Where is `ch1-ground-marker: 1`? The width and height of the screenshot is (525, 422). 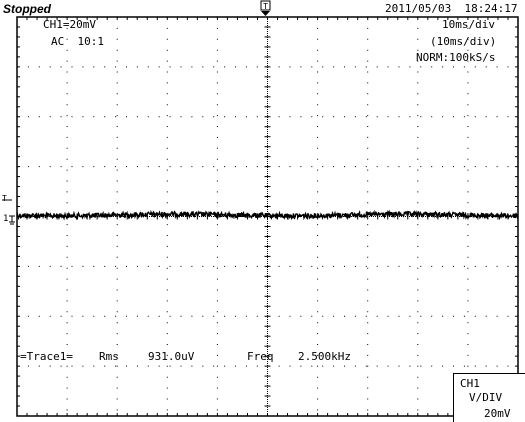
ch1-ground-marker: 1 is located at coordinates (9, 219).